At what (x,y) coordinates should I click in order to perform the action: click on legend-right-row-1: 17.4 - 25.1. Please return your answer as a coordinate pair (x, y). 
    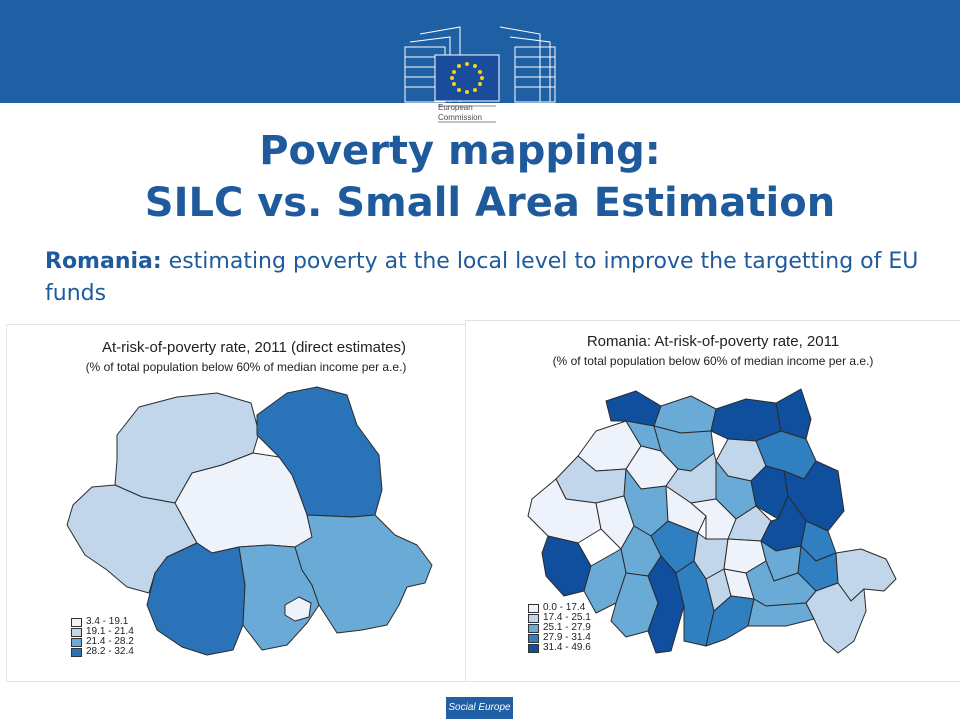
    Looking at the image, I should click on (559, 618).